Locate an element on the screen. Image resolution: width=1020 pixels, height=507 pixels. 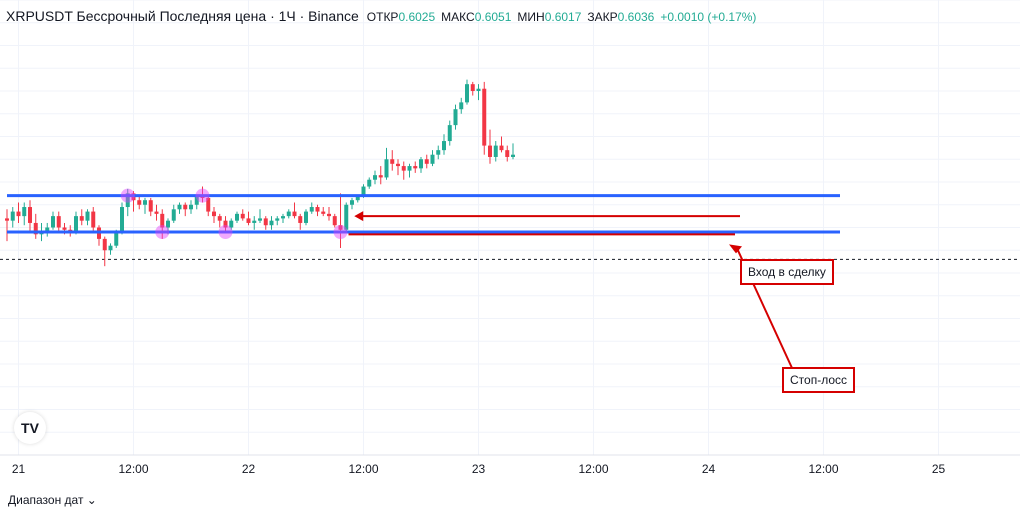
time-axis: 21 12:00 22 12:00 23 12:00 24 12:00 25 is located at coordinates (479, 469).